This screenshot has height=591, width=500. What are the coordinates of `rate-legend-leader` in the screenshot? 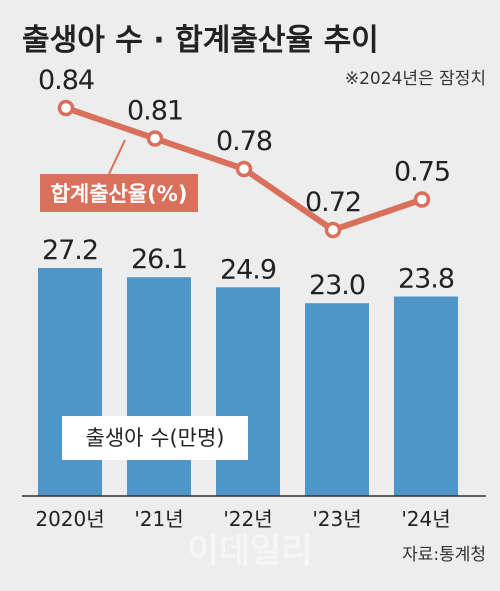 It's located at (117, 157).